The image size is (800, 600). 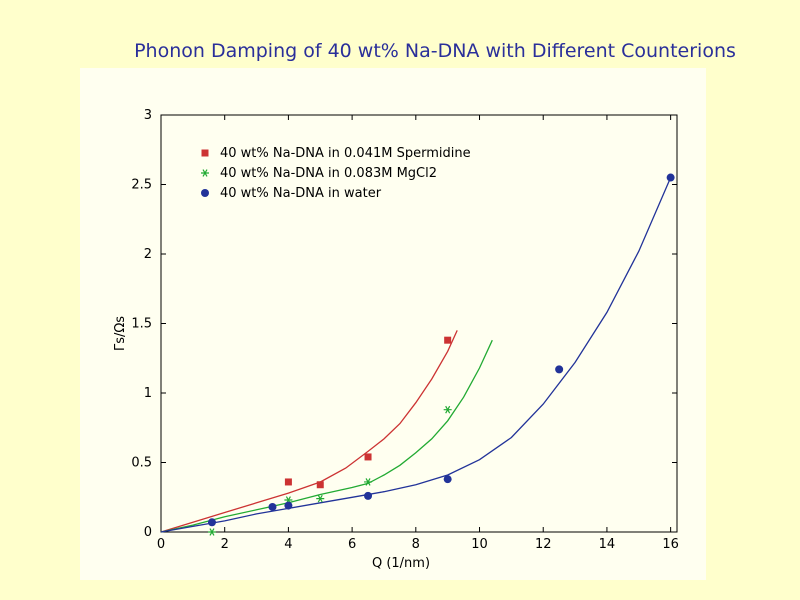 What do you see at coordinates (479, 544) in the screenshot?
I see `x-tick-label: 10` at bounding box center [479, 544].